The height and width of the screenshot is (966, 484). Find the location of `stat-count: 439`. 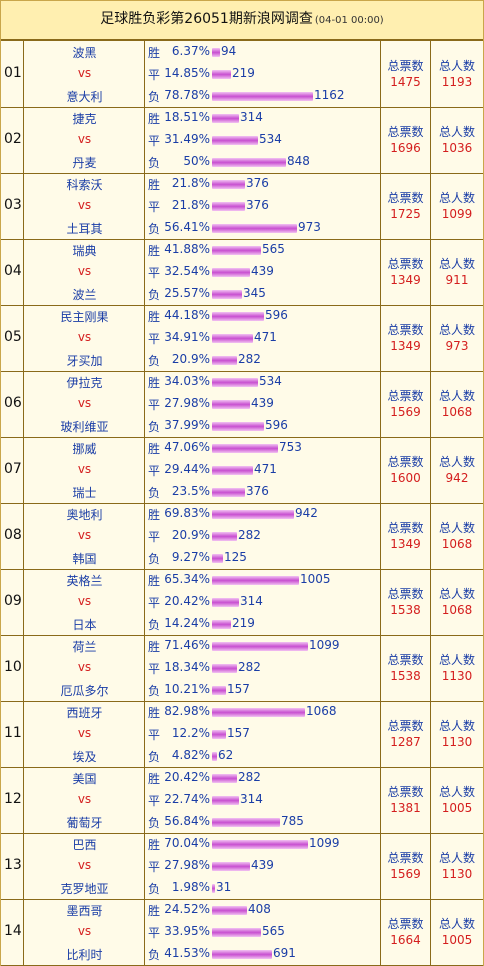

stat-count: 439 is located at coordinates (262, 403).